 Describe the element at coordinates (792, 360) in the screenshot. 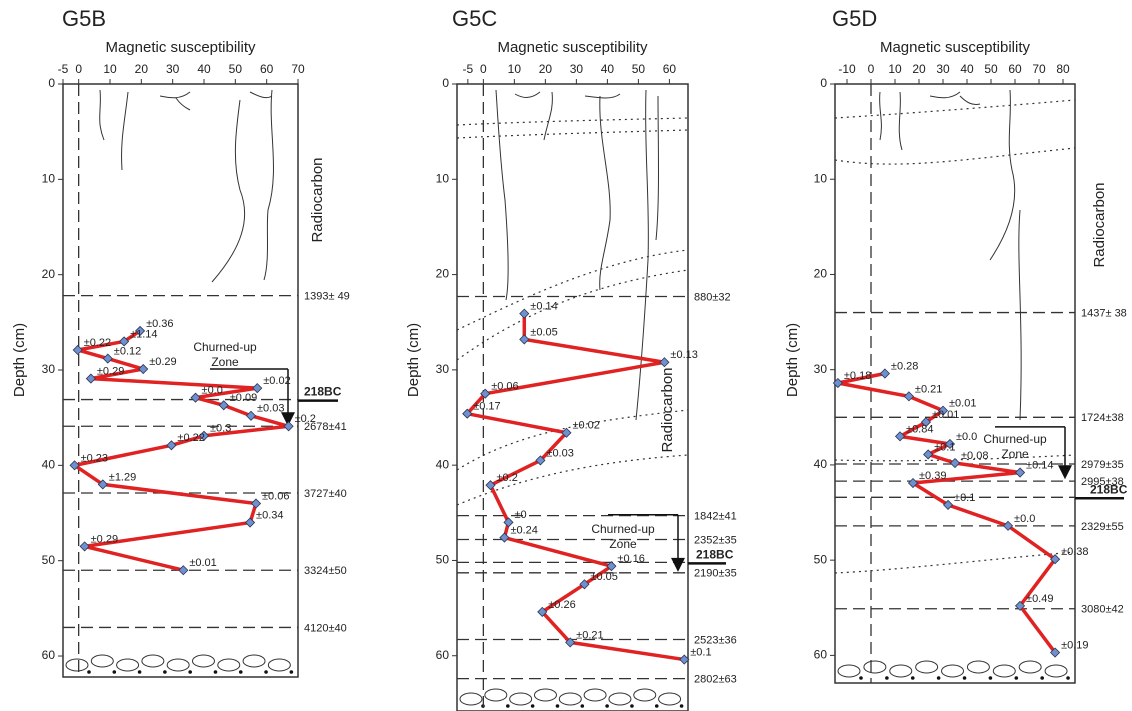

I see `y-axis-label: Depth (cm)` at that location.